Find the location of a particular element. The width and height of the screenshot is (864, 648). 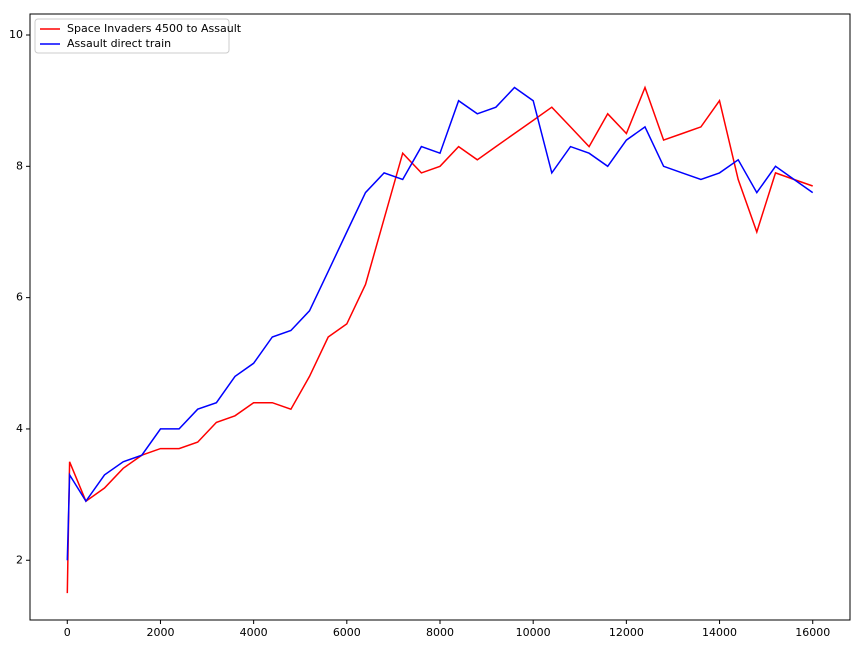

x-tick-label: 12000 is located at coordinates (626, 632).